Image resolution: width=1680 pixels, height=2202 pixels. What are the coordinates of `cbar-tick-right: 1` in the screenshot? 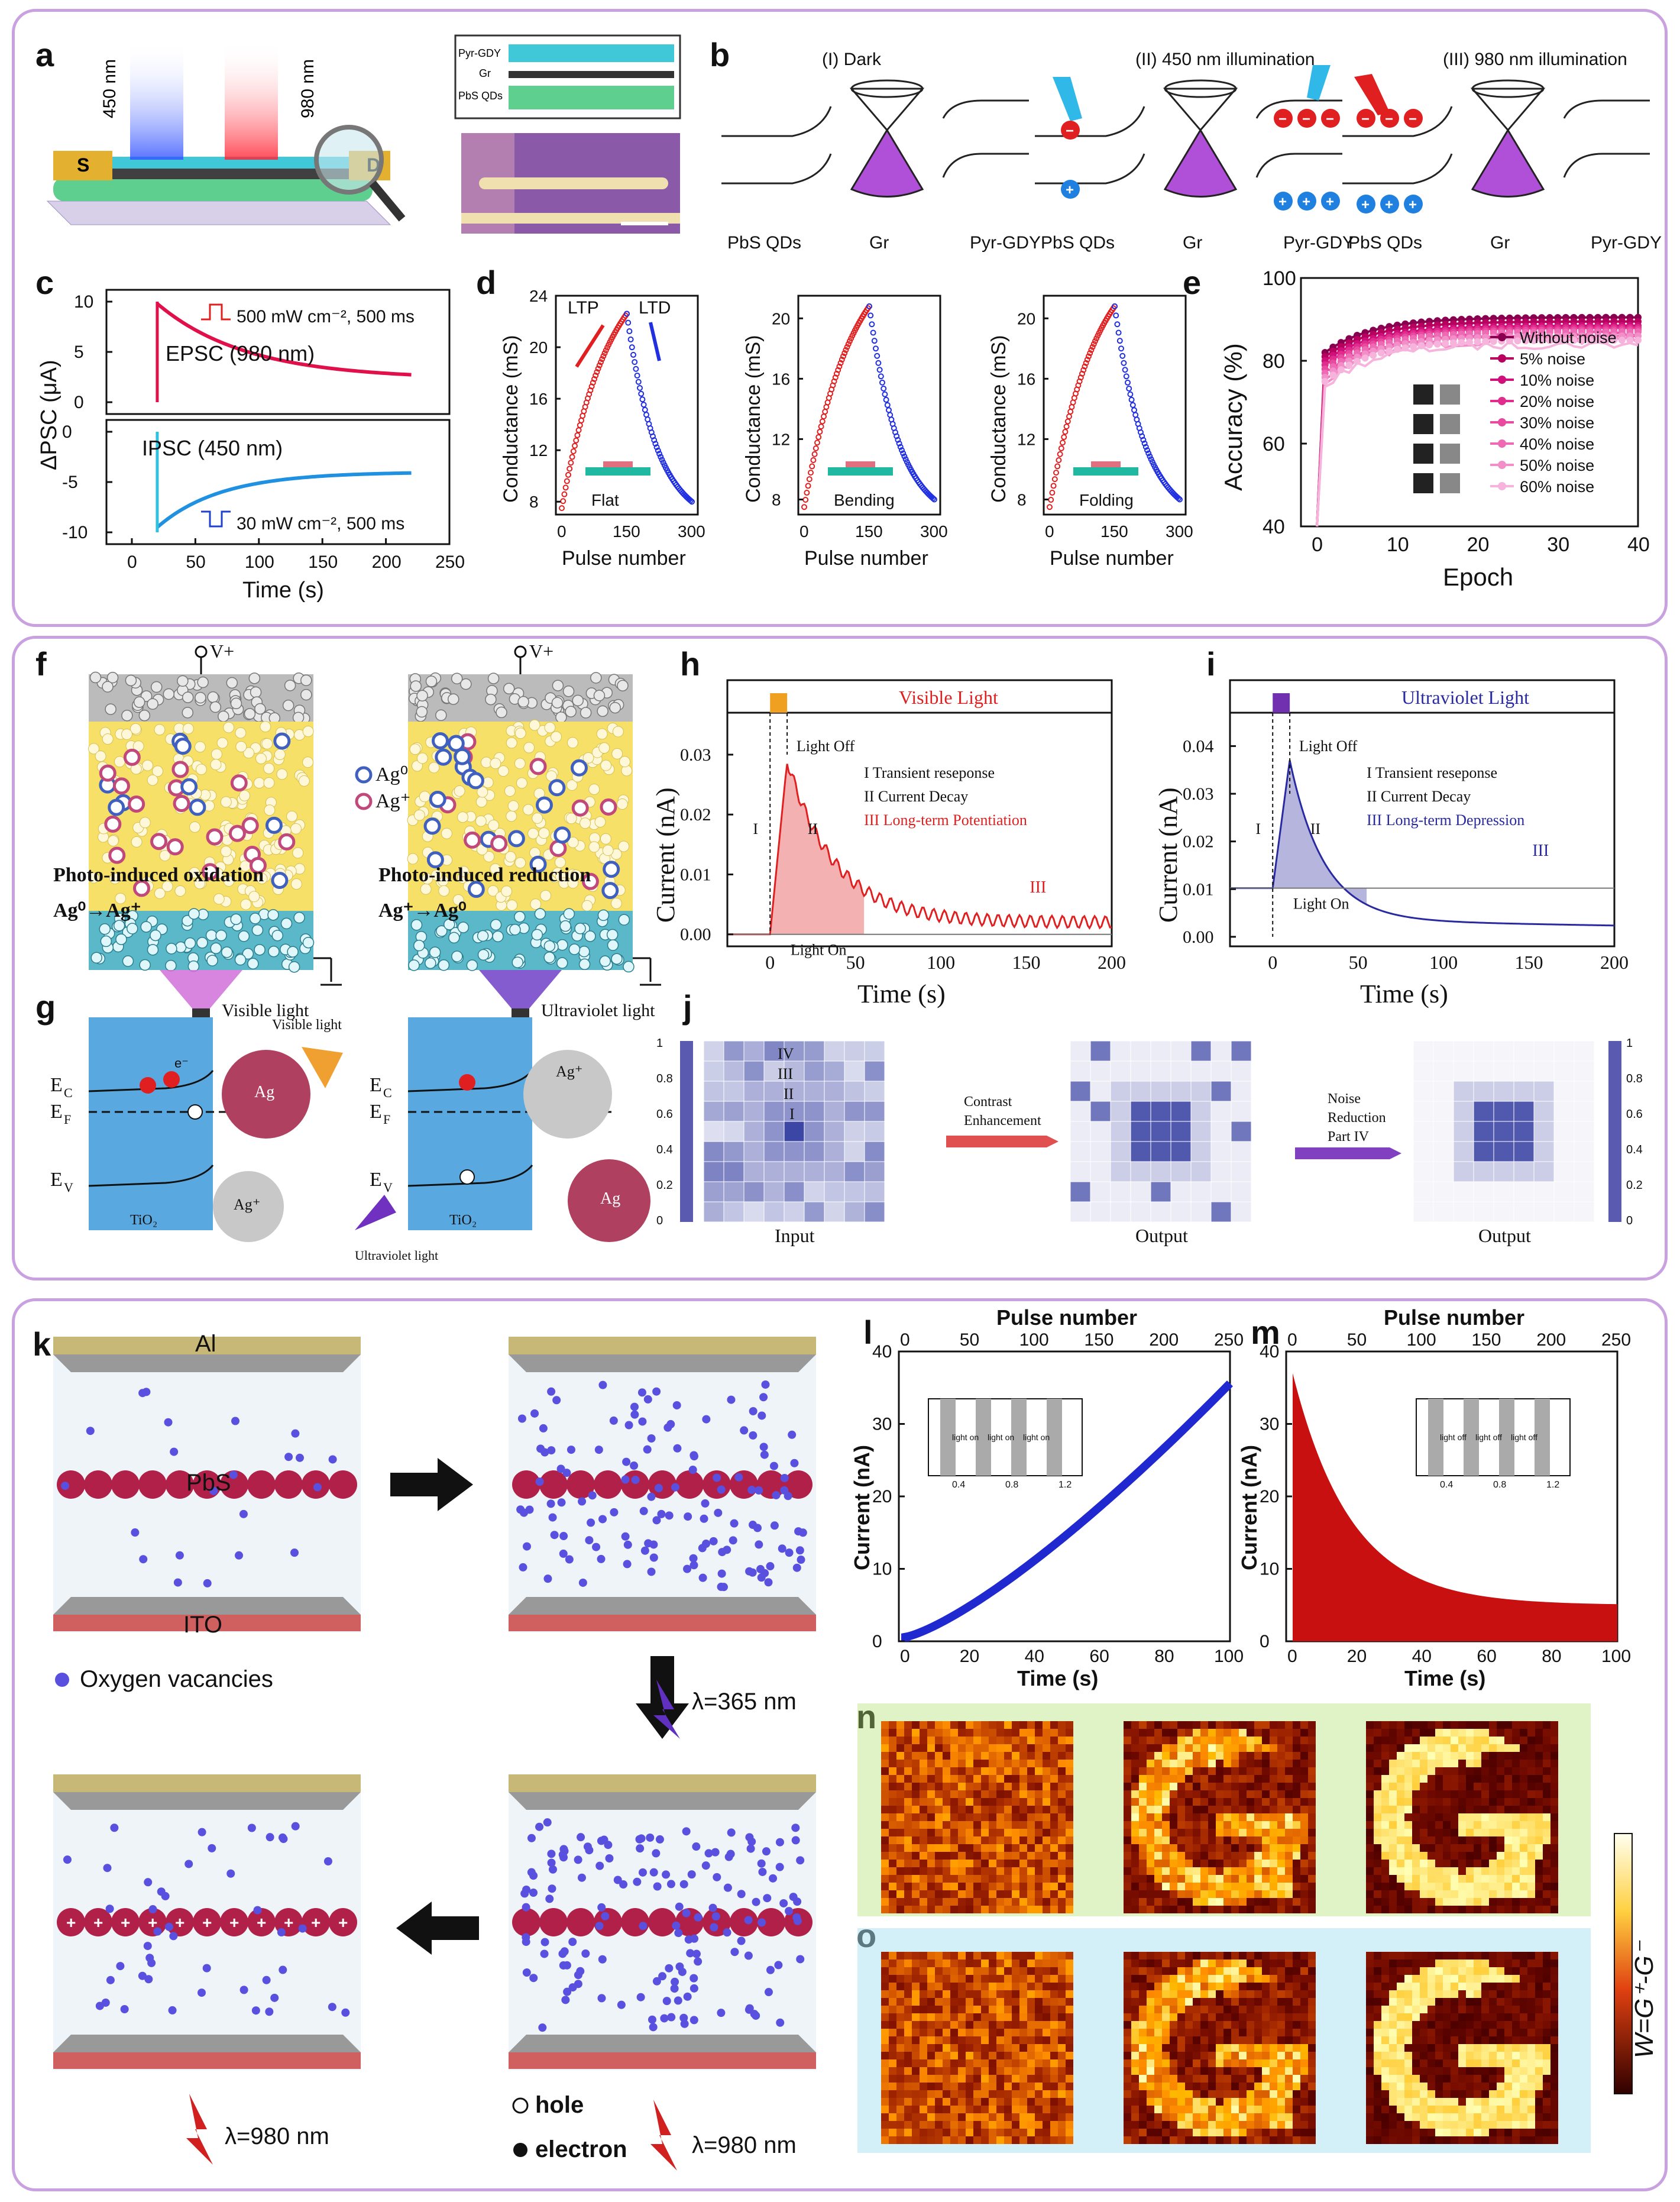 It's located at (1629, 1043).